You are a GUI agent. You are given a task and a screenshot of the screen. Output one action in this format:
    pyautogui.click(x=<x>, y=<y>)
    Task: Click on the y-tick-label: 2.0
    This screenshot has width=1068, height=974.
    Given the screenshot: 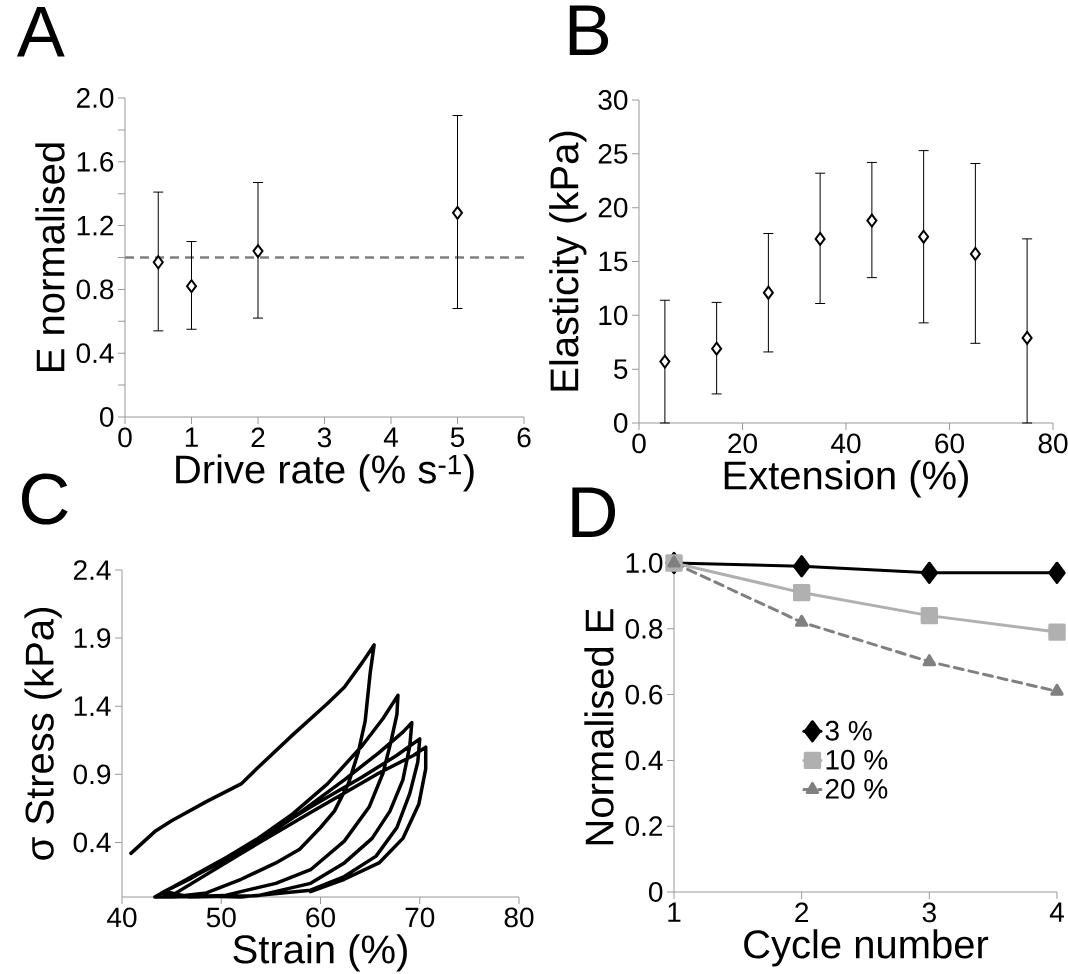 What is the action you would take?
    pyautogui.click(x=95, y=98)
    